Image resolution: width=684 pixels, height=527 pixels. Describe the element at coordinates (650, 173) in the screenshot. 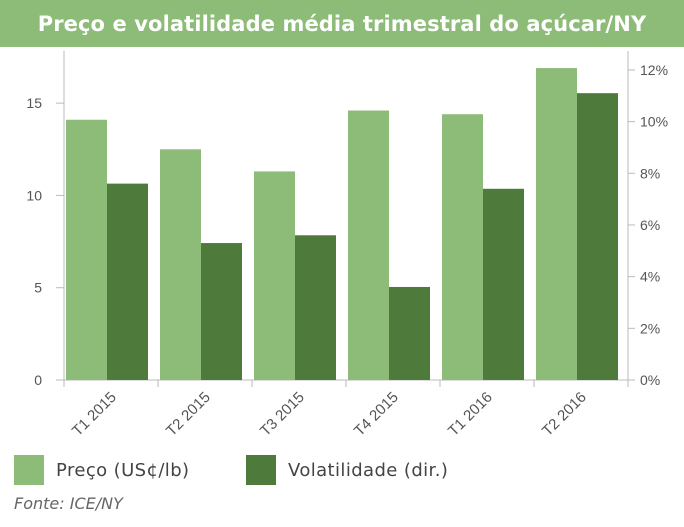

I see `right-tick-label: 8%` at that location.